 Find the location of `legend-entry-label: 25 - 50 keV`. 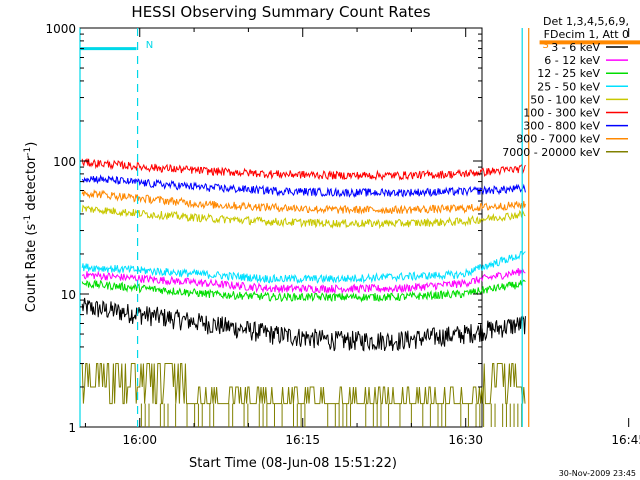

legend-entry-label: 25 - 50 keV is located at coordinates (568, 86).